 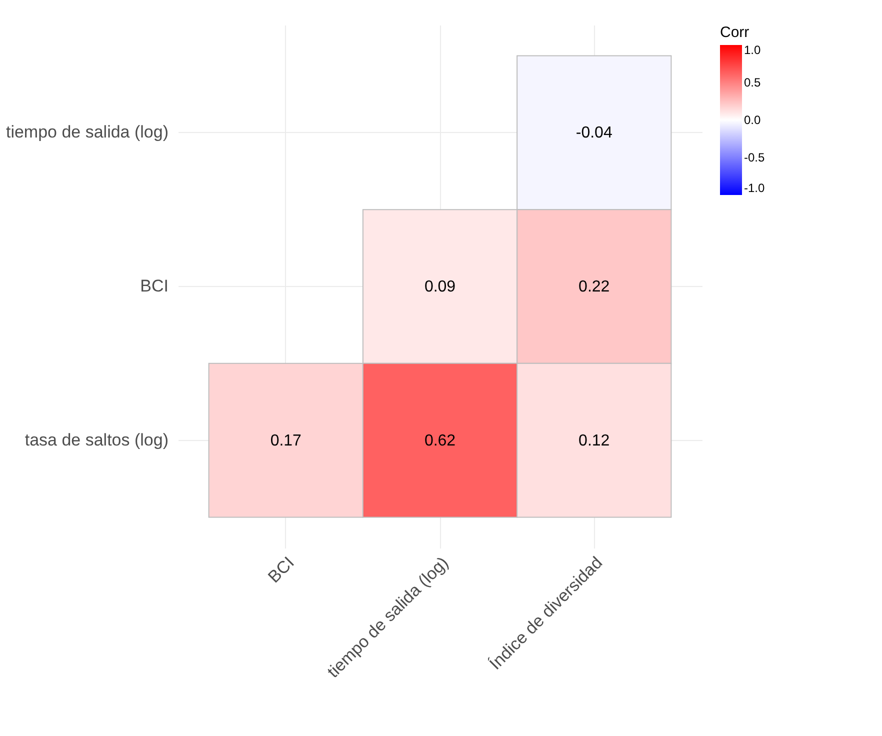 I want to click on color-bar-label: -0.5, so click(x=755, y=157).